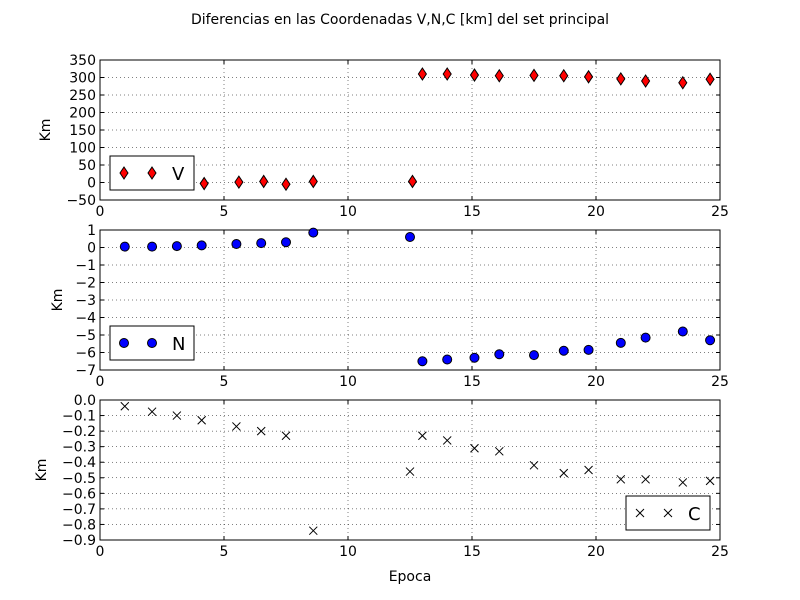  I want to click on y-tick-label: −2, so click(85, 284).